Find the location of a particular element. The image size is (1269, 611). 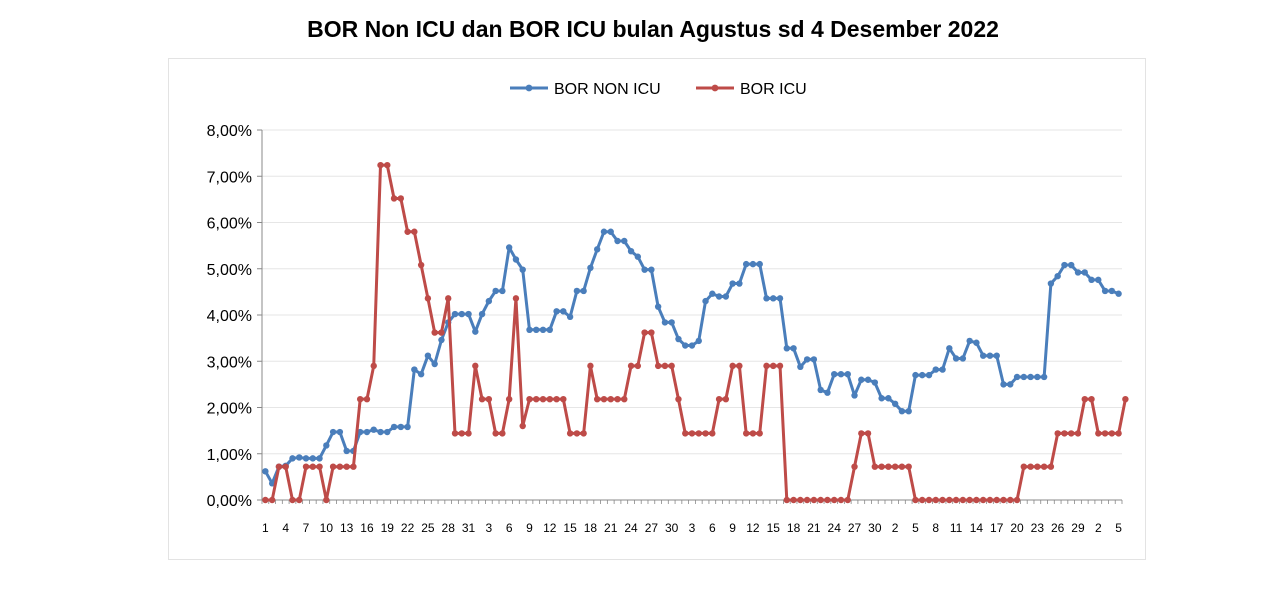

x-tick-label: 9 is located at coordinates (529, 528).